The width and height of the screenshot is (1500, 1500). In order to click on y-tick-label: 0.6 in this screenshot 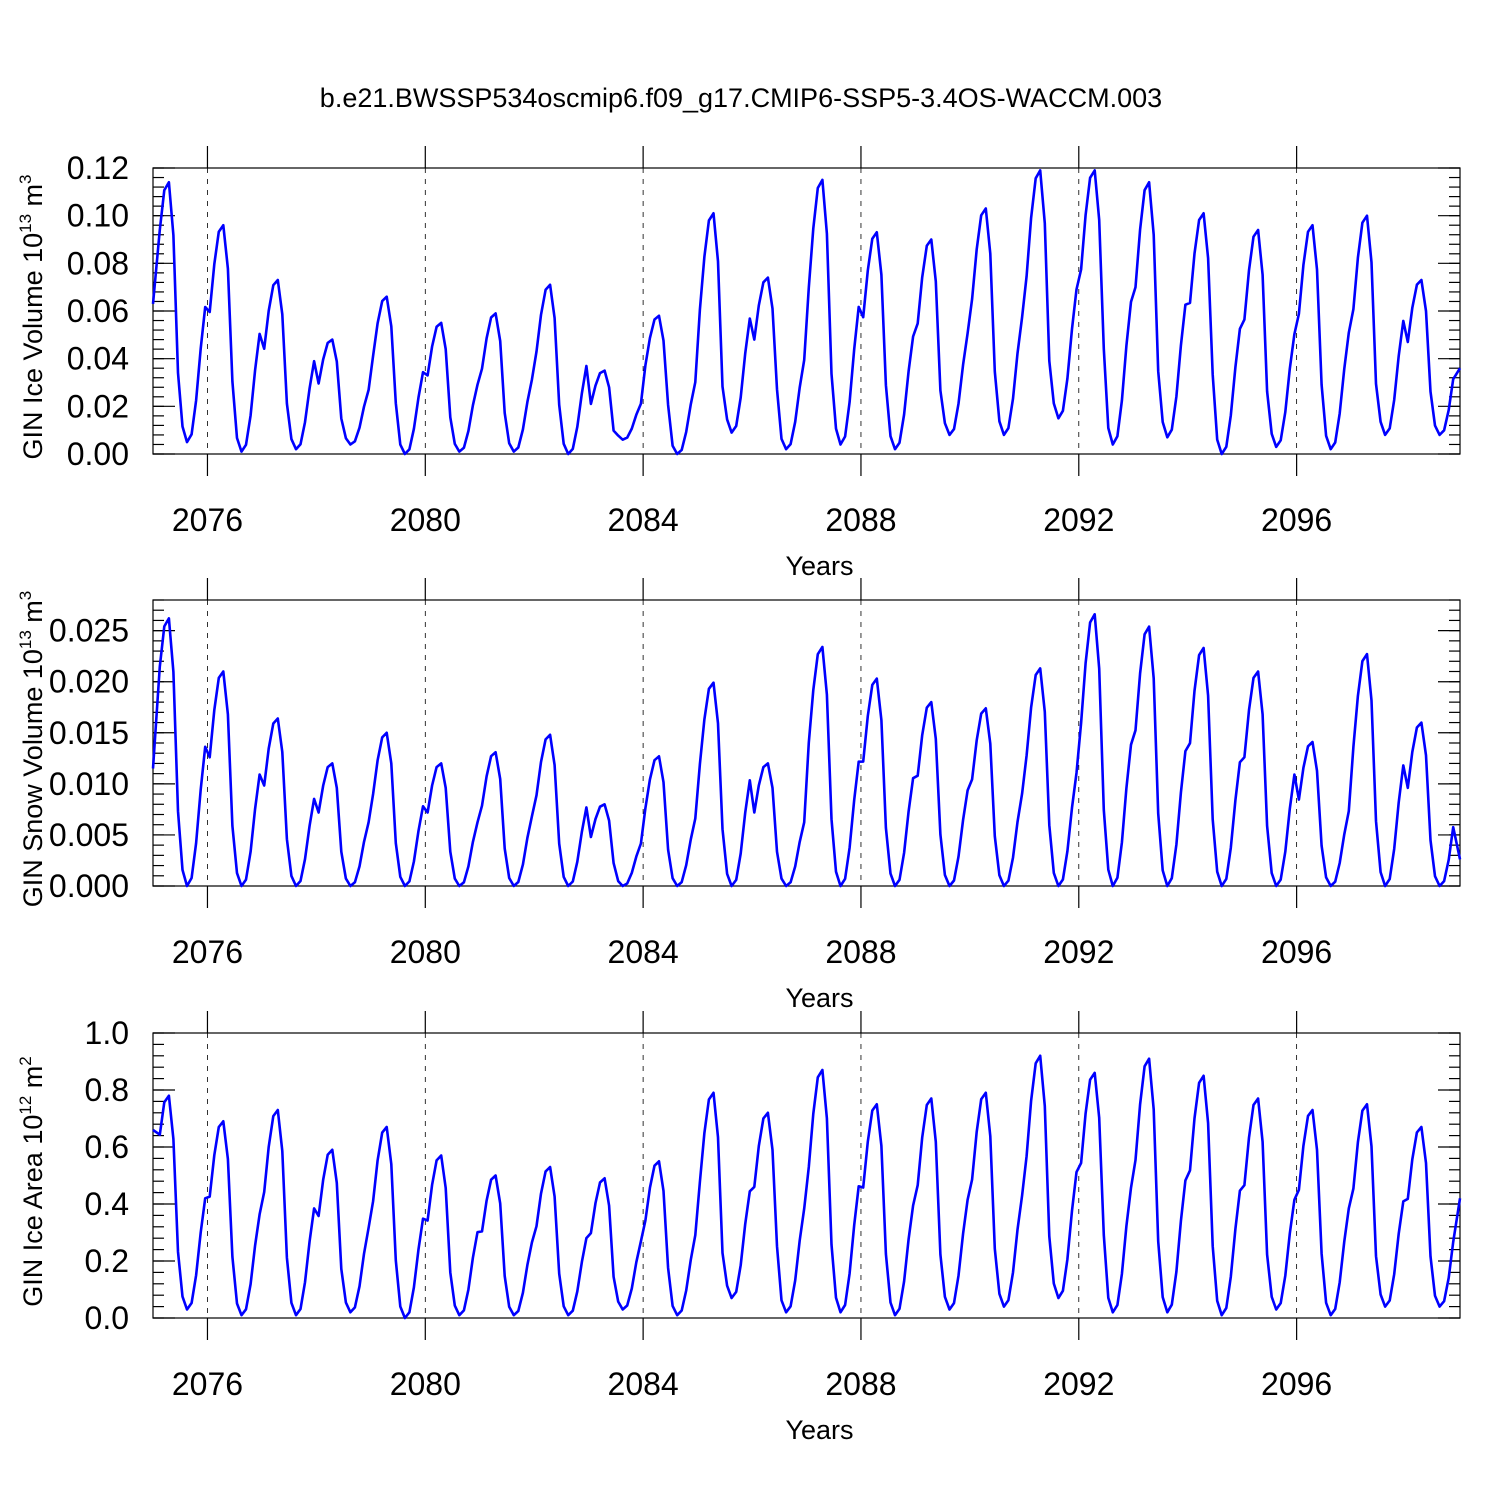, I will do `click(107, 1147)`.